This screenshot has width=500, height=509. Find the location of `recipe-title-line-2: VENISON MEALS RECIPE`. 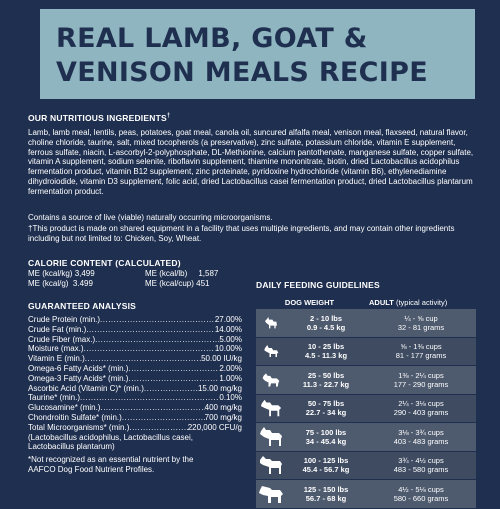

recipe-title-line-2: VENISON MEALS RECIPE is located at coordinates (242, 72).